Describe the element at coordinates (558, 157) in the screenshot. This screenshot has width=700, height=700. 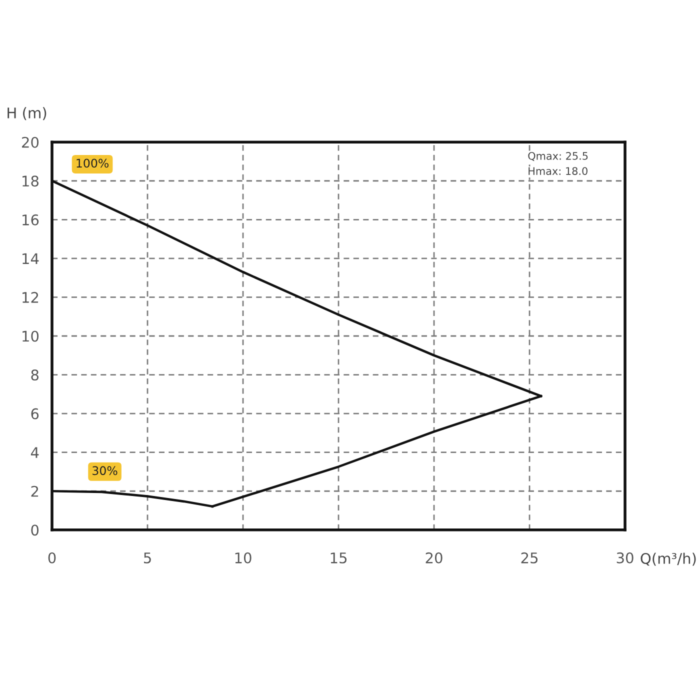
I see `annotation: Qmax: 25.5` at that location.